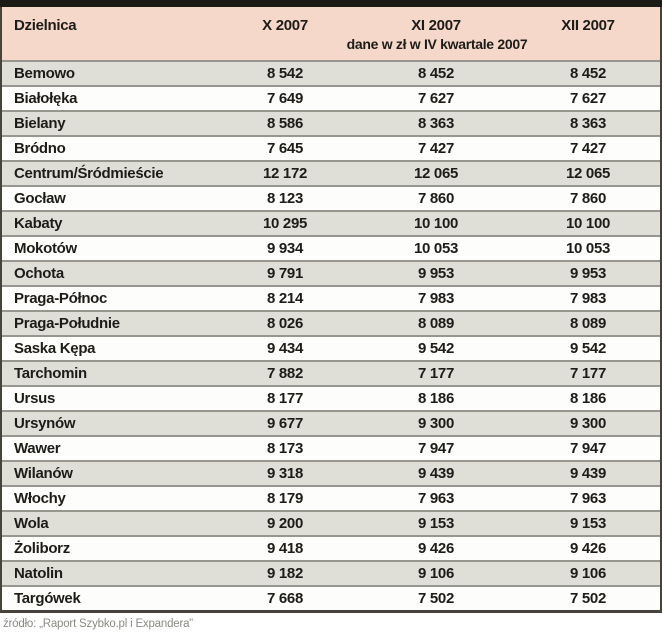  What do you see at coordinates (31, 523) in the screenshot?
I see `district-cell: Wola` at bounding box center [31, 523].